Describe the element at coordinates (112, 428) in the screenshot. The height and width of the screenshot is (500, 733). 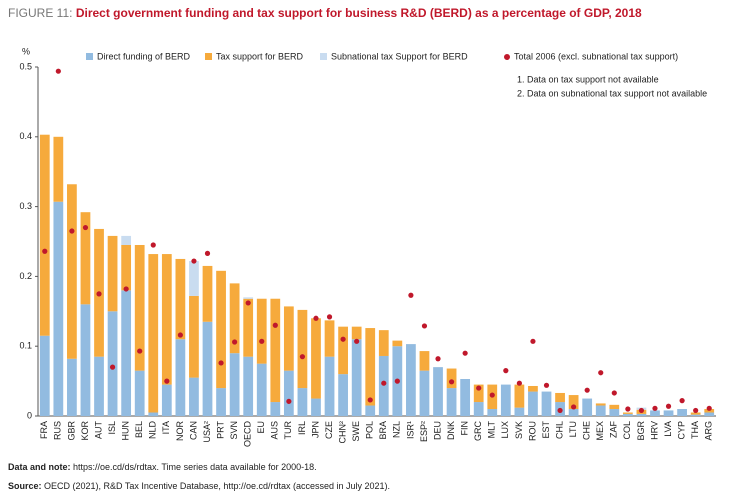
I see `x-tick-label: ISL` at that location.